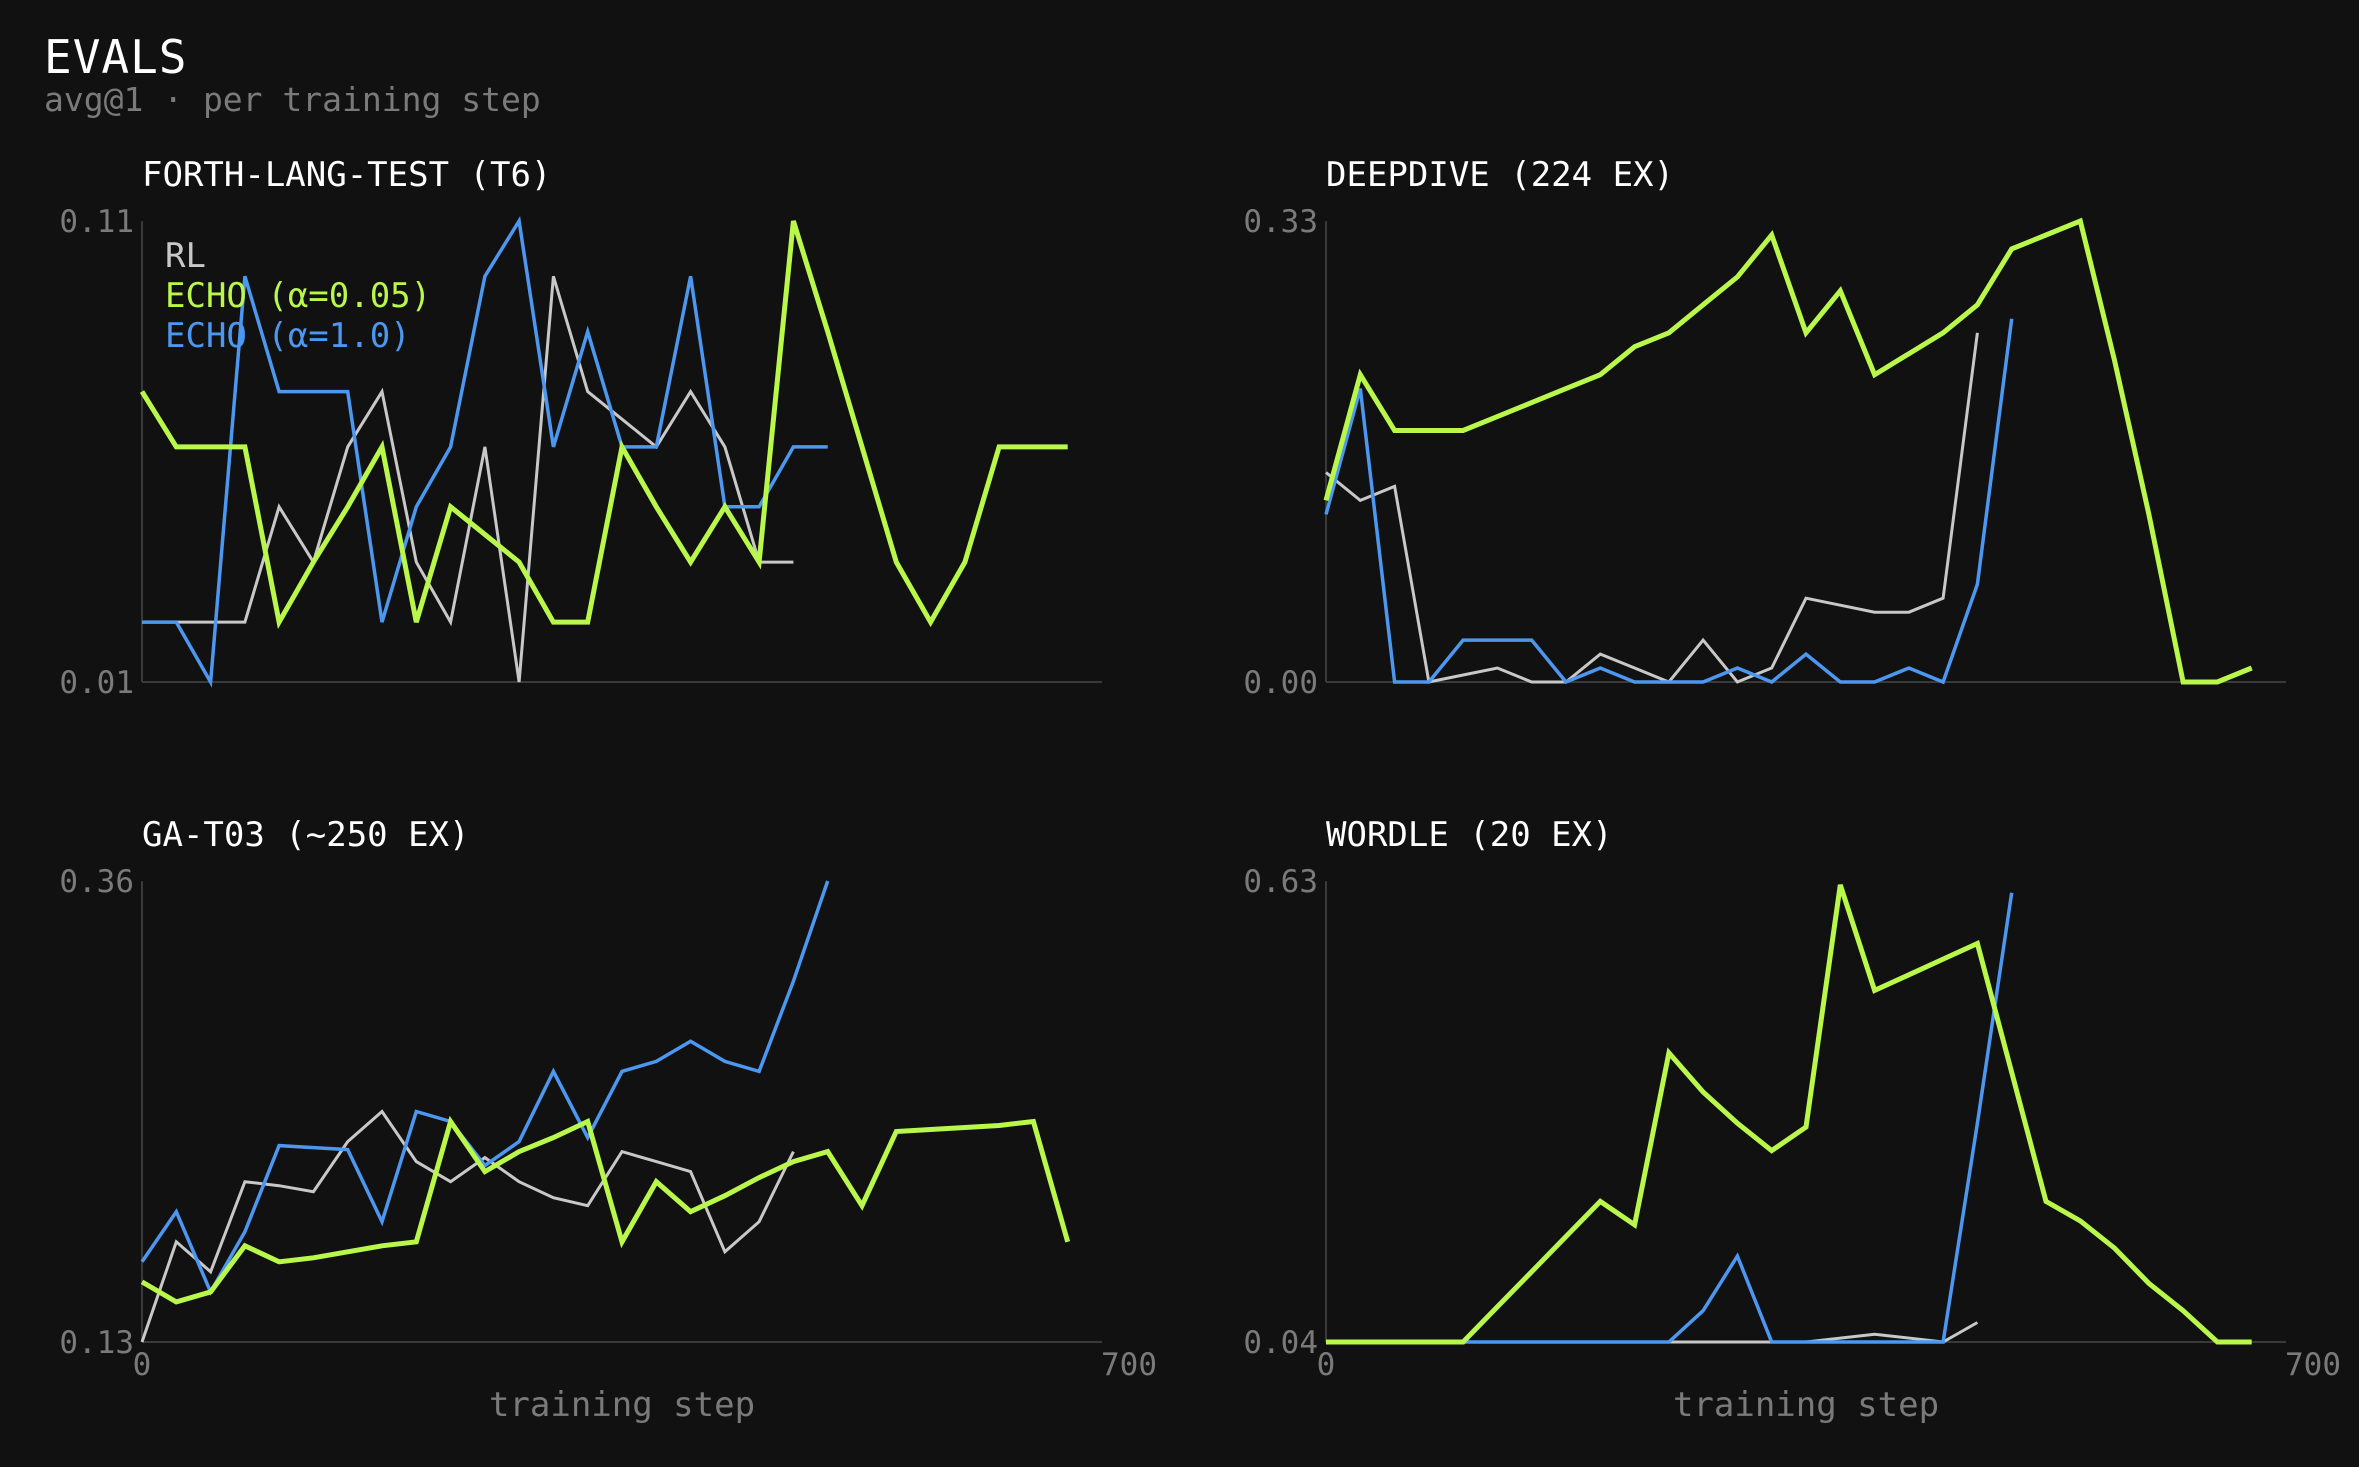 The height and width of the screenshot is (1467, 2359). Describe the element at coordinates (96, 222) in the screenshot. I see `y-tick-label: 0.11` at that location.